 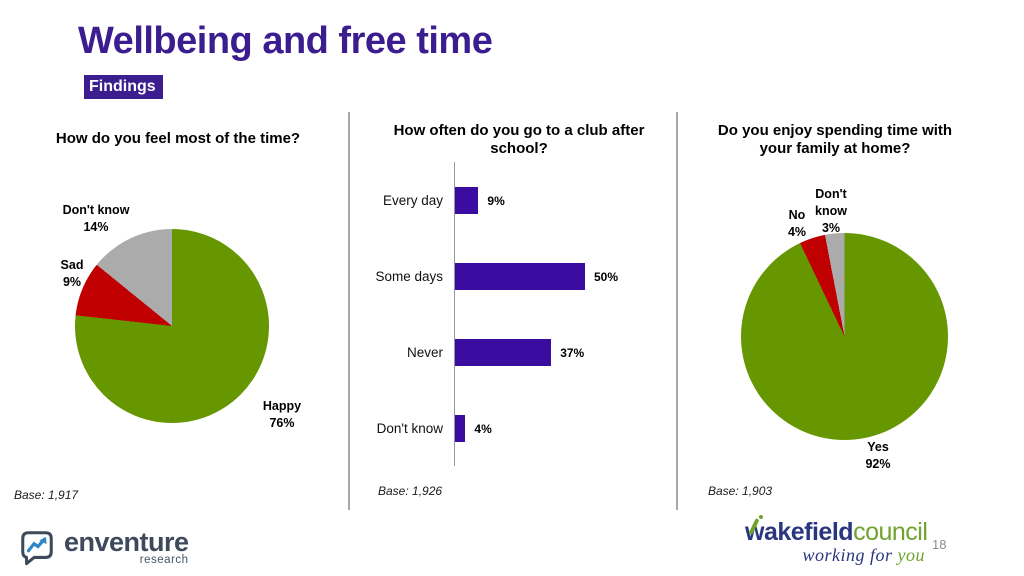 What do you see at coordinates (96, 218) in the screenshot?
I see `pie-label-dont-know: Don't know 14%` at bounding box center [96, 218].